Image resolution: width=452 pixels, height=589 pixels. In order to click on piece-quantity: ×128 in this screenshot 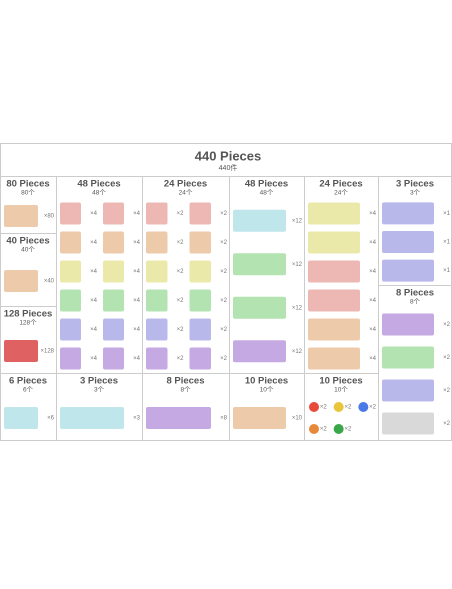, I will do `click(47, 352)`.